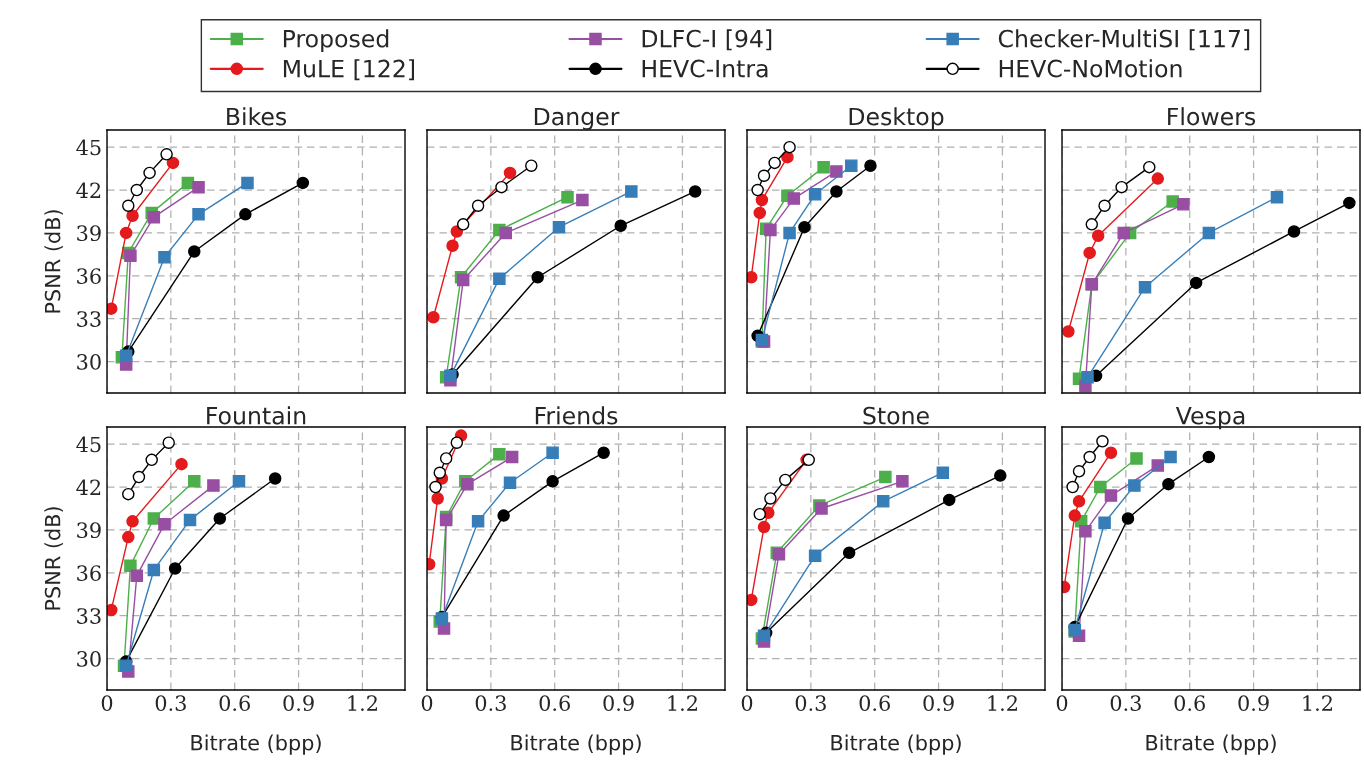 The width and height of the screenshot is (1364, 773). Describe the element at coordinates (577, 118) in the screenshot. I see `chart-title: Danger` at that location.